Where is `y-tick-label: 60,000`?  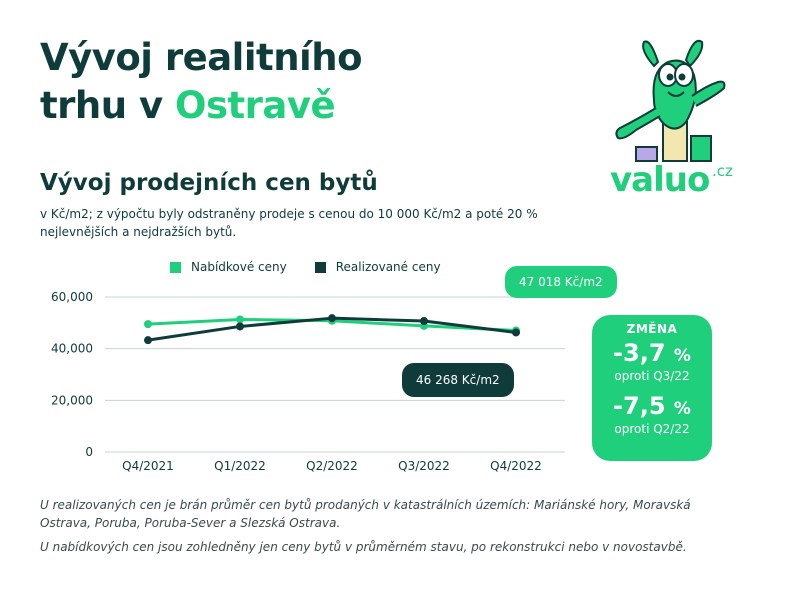
y-tick-label: 60,000 is located at coordinates (72, 297).